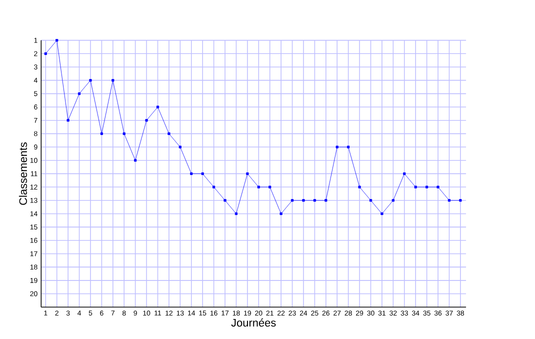 Image resolution: width=535 pixels, height=339 pixels. What do you see at coordinates (253, 322) in the screenshot?
I see `x-axis-title: Journées` at bounding box center [253, 322].